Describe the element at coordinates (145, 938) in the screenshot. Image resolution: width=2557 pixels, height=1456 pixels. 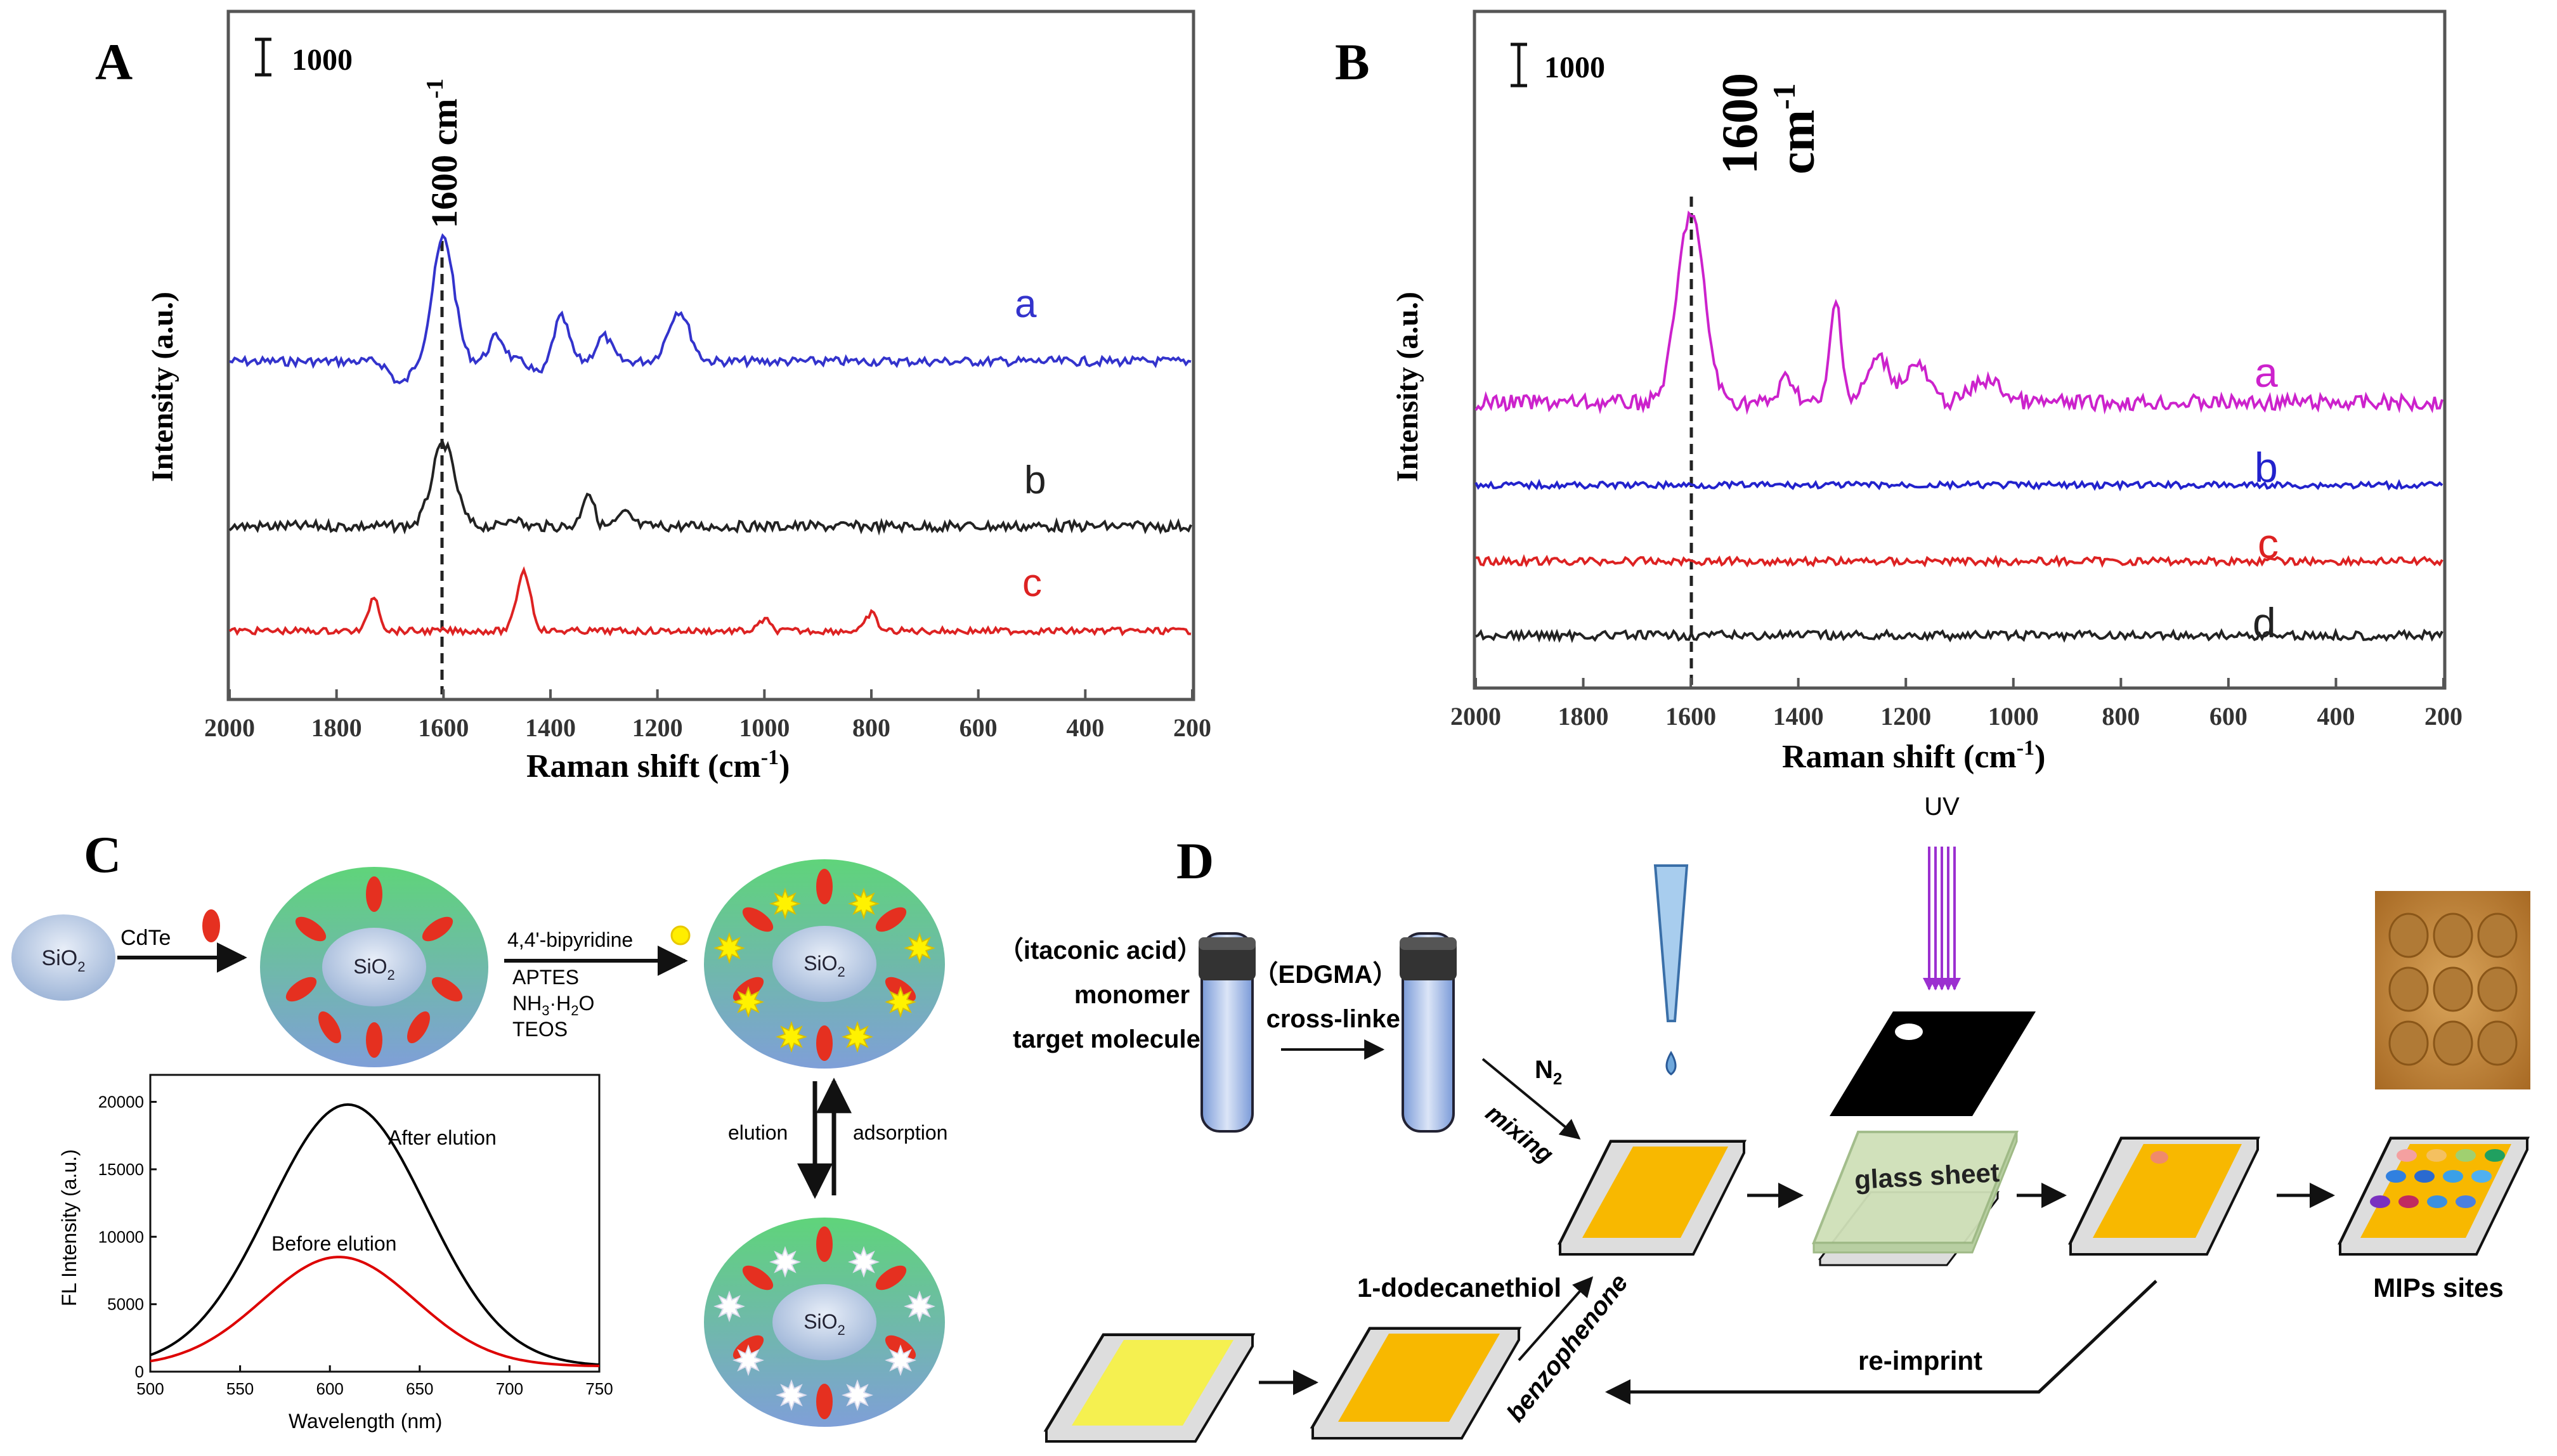
I see `cdte-label: CdTe` at that location.